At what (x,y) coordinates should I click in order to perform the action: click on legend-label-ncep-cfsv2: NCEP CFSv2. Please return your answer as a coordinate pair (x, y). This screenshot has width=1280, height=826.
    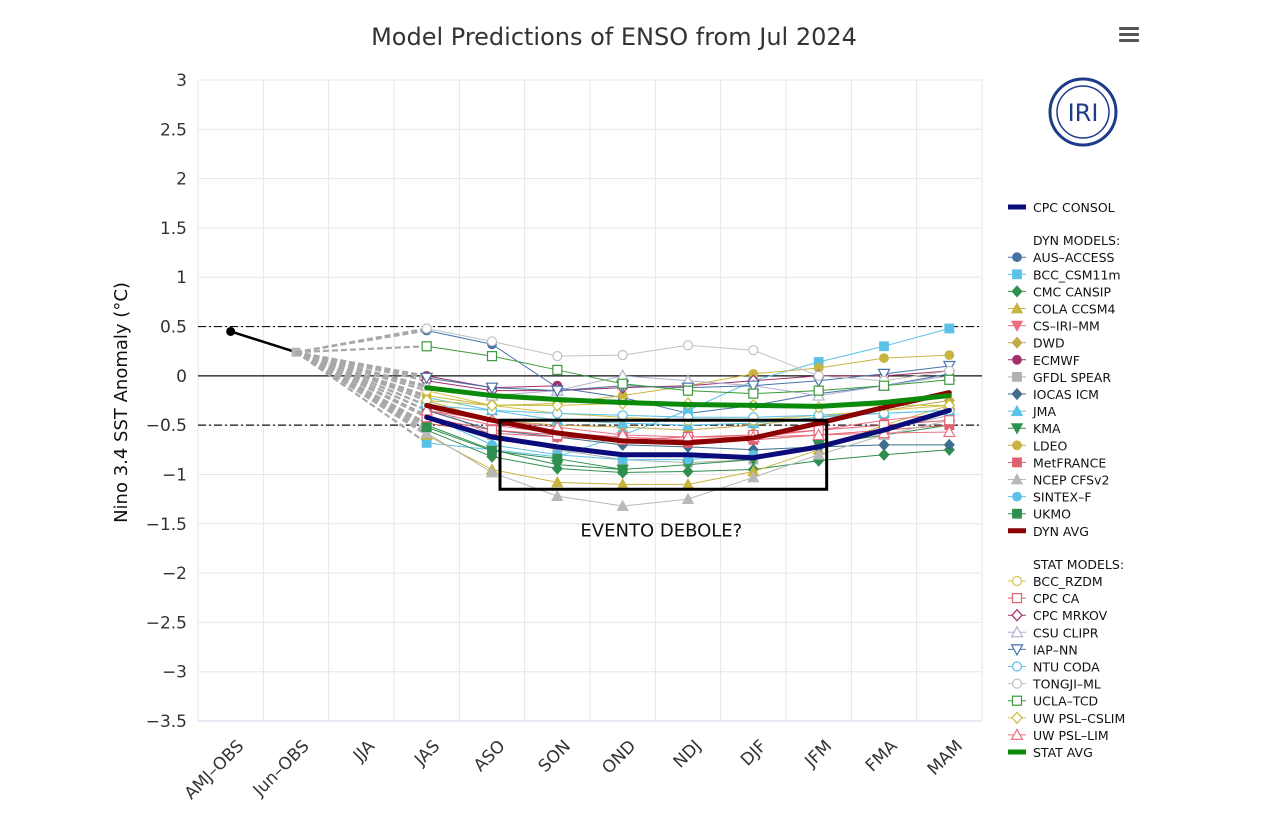
    Looking at the image, I should click on (1071, 480).